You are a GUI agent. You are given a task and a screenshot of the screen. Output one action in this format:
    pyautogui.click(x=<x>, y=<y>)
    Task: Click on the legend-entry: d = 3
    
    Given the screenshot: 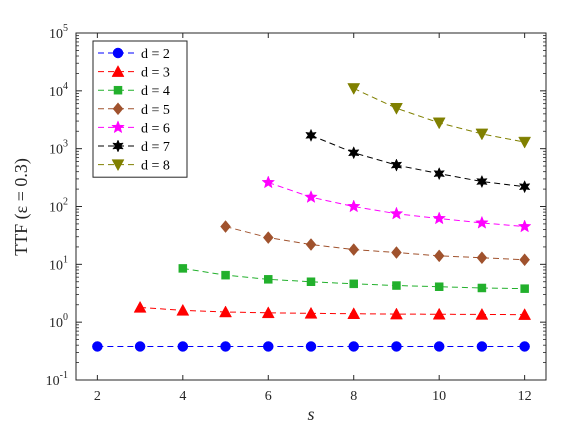 What is the action you would take?
    pyautogui.click(x=134, y=73)
    